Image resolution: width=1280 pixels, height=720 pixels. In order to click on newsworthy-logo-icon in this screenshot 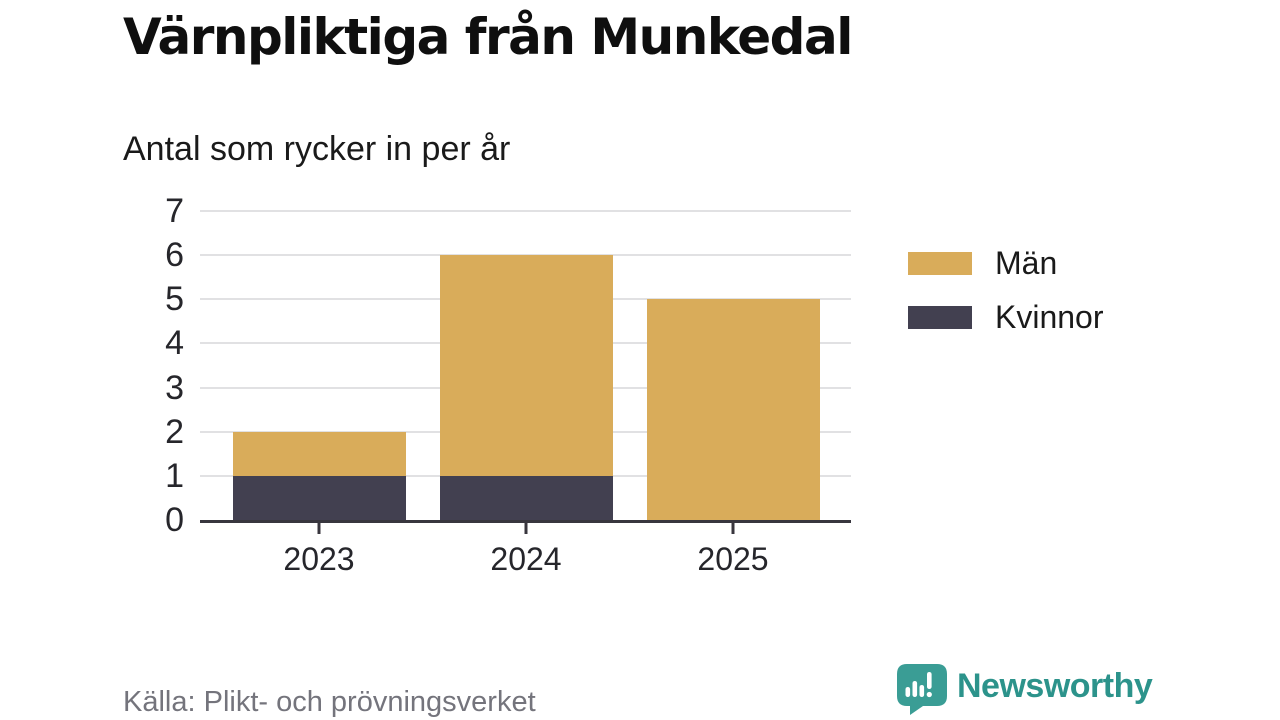, I will do `click(922, 689)`.